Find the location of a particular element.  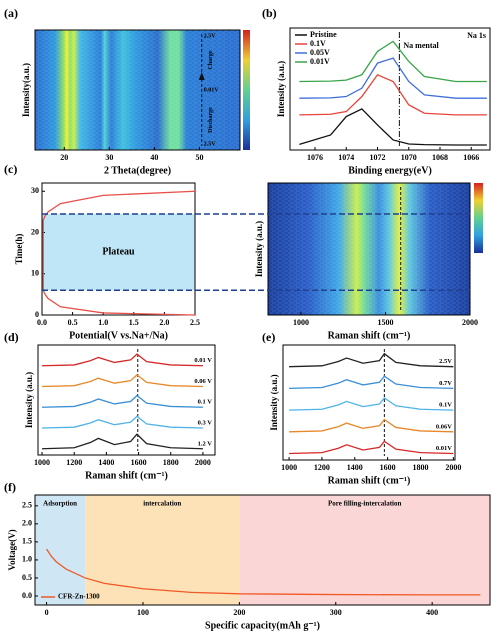

x-tick-label: 1600 is located at coordinates (139, 462).